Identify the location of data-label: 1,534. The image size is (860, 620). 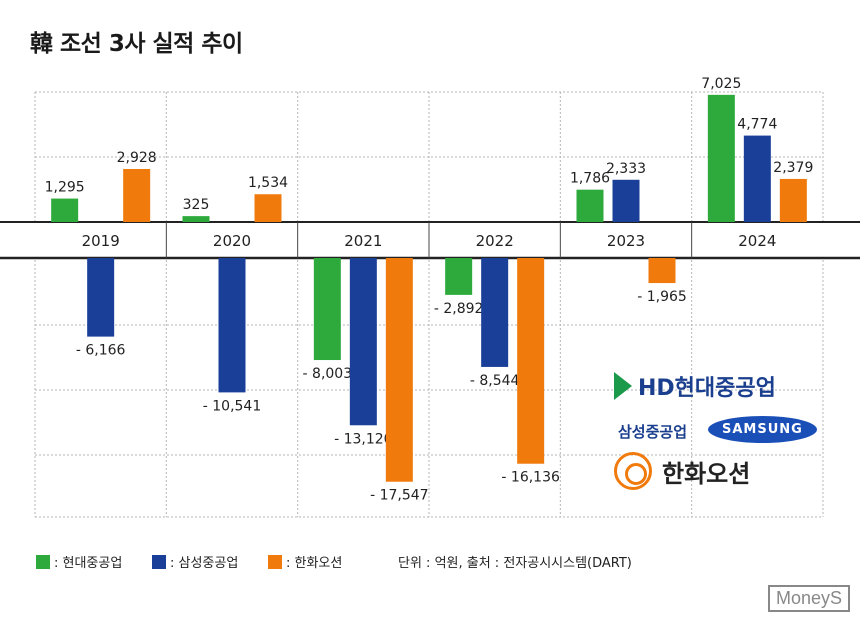
(268, 183).